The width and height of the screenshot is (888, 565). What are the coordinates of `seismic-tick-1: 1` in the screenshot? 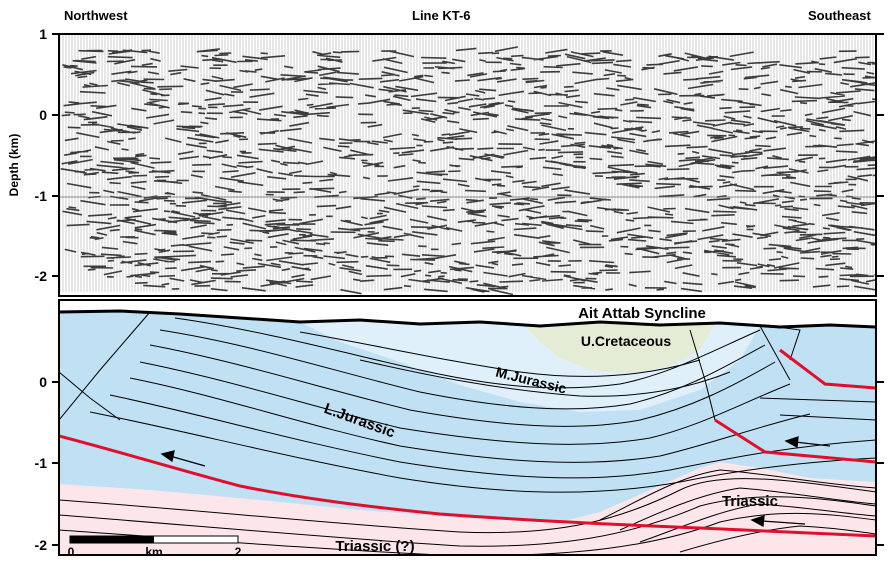 It's located at (43, 34).